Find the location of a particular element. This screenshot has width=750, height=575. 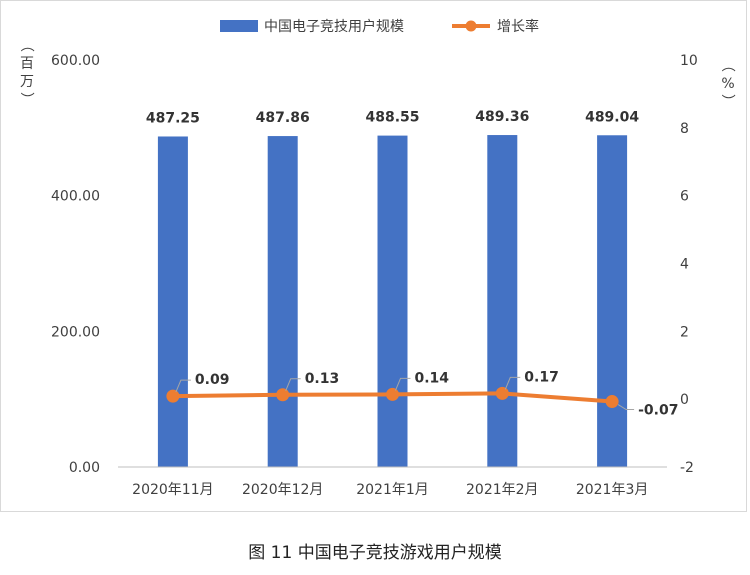

right-axis-tick-label: 6 is located at coordinates (684, 197).